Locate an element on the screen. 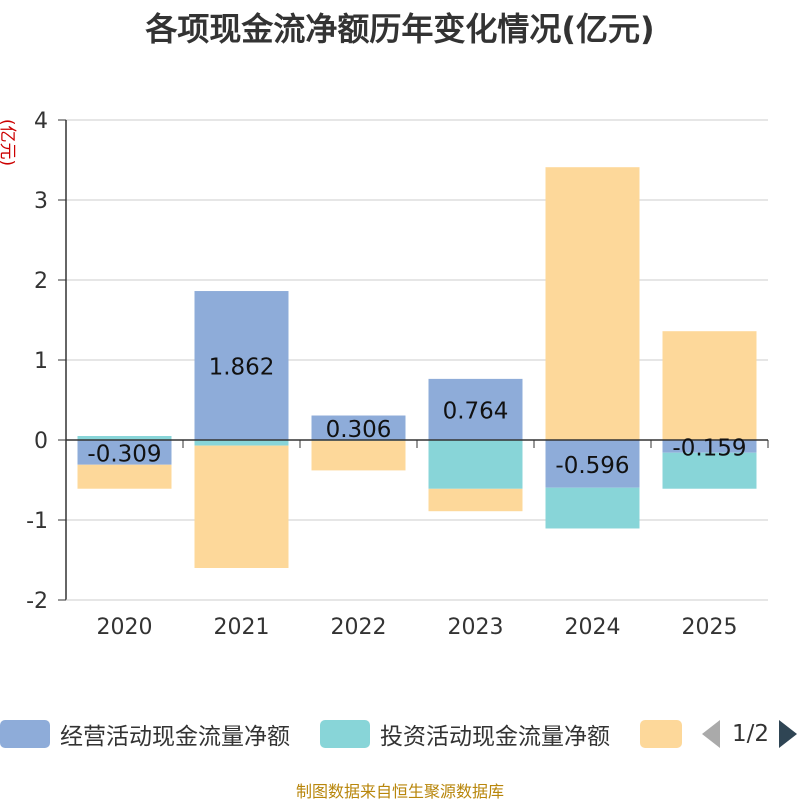 This screenshot has height=802, width=800. legend-swatch-operating is located at coordinates (25, 734).